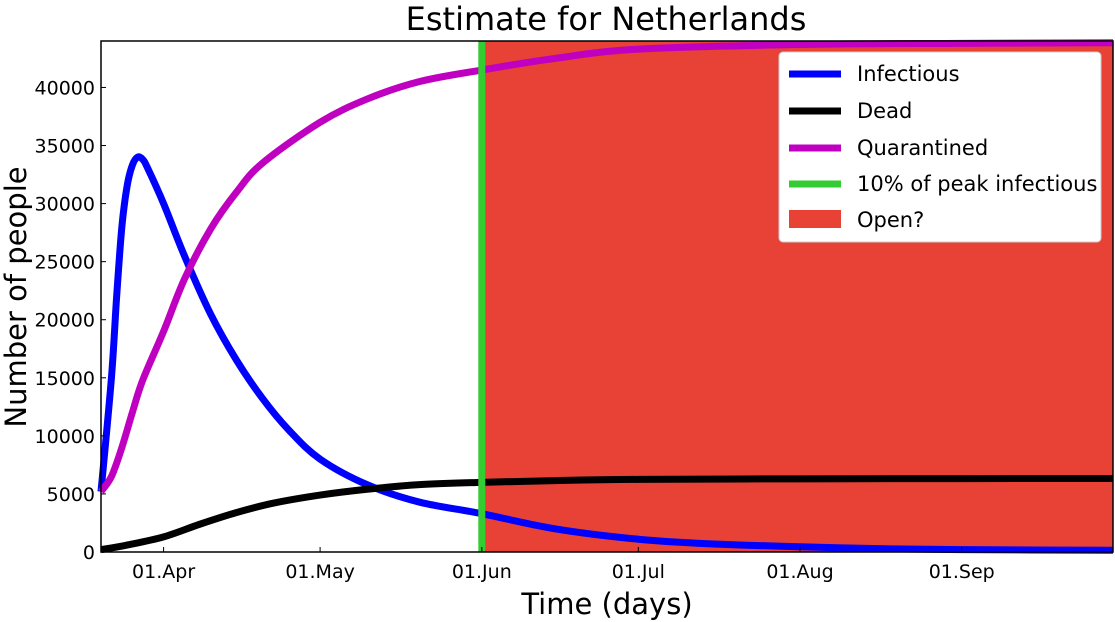  I want to click on legend-label-peak-line: 10% of peak infectious, so click(977, 184).